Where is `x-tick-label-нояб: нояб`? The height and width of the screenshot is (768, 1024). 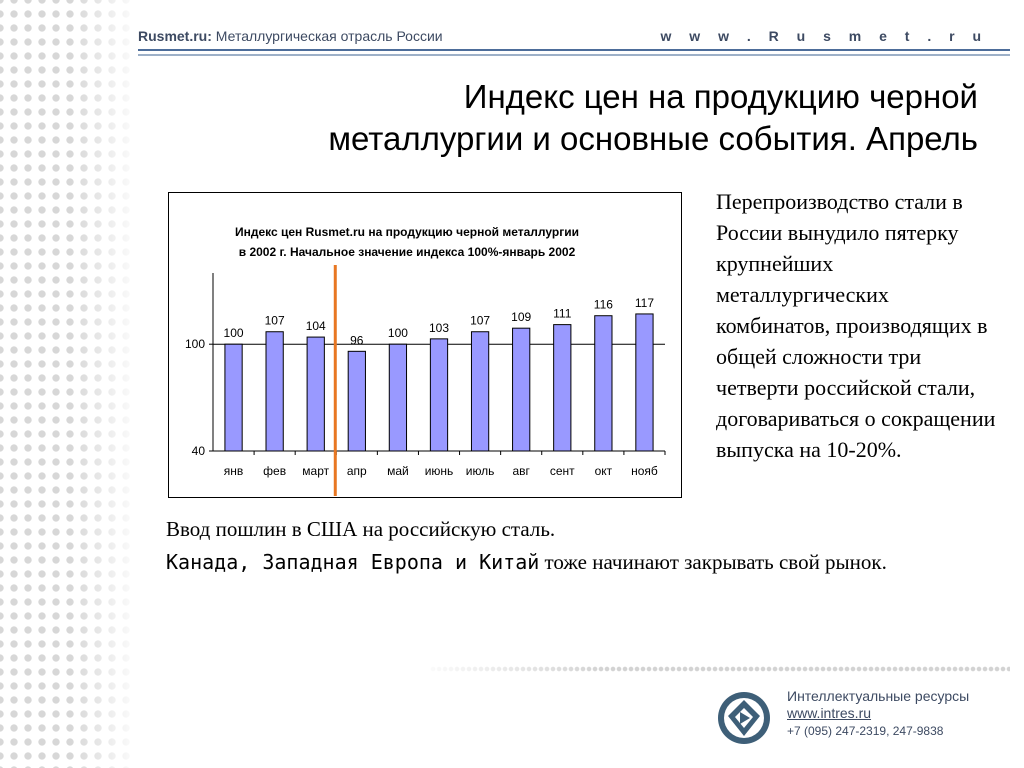
x-tick-label-нояб: нояб is located at coordinates (644, 471).